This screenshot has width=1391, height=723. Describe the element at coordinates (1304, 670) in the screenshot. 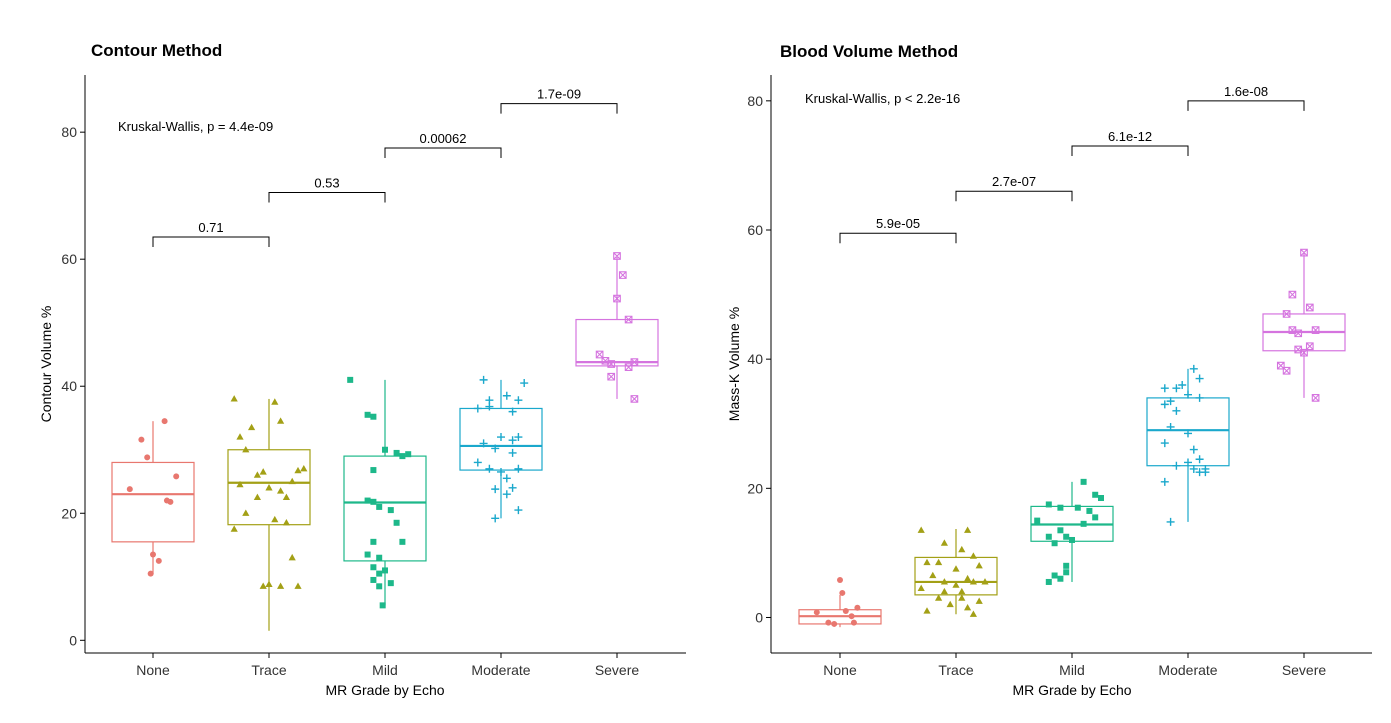

I see `x-tick-label: Severe` at that location.